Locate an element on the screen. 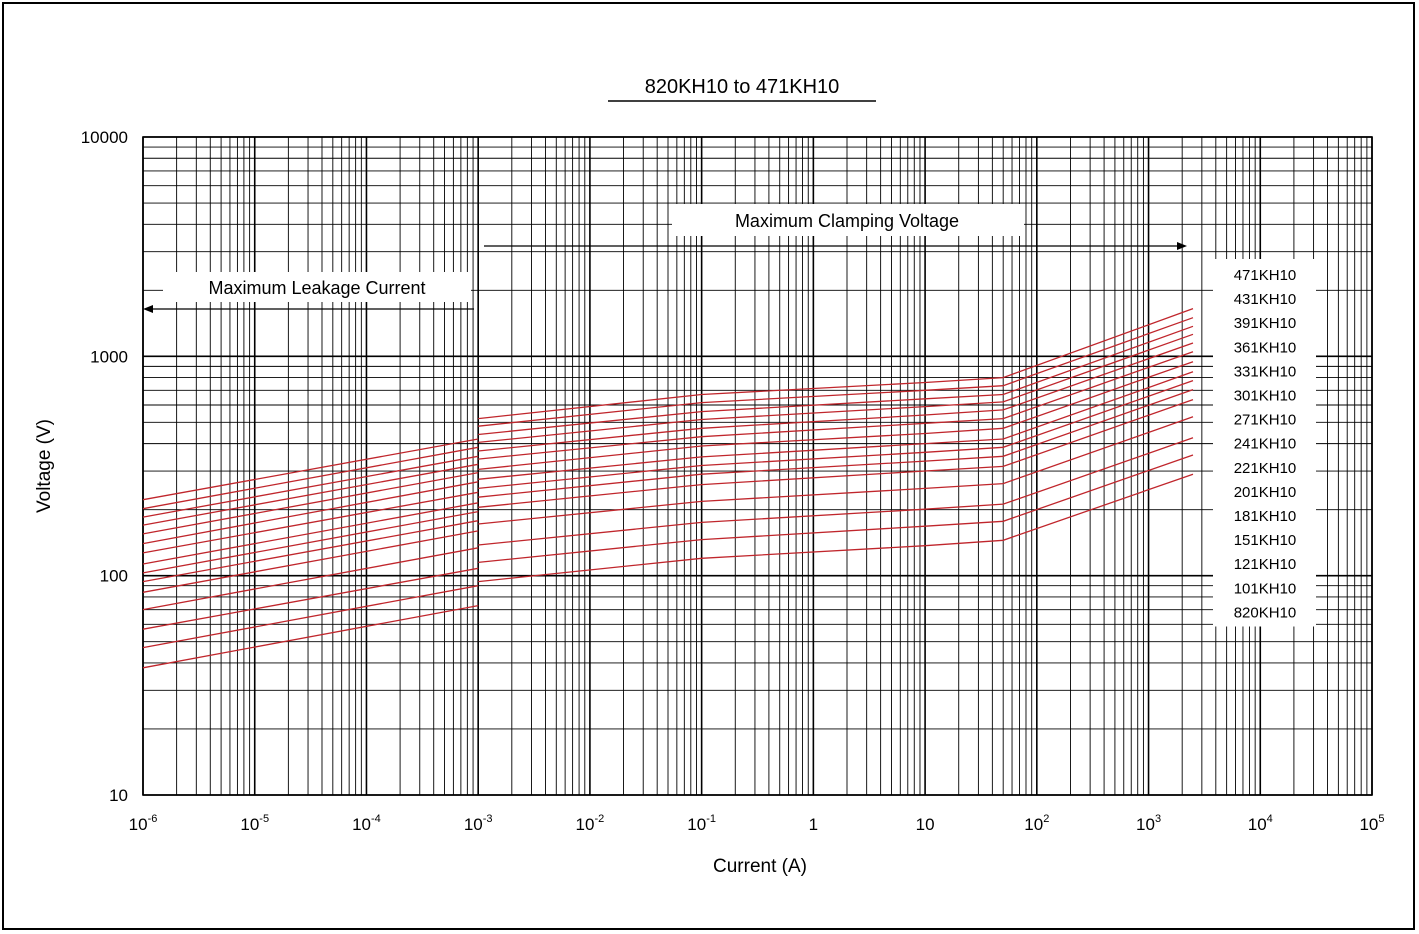 This screenshot has height=934, width=1419. series-line-leak-151kh10 is located at coordinates (310, 579).